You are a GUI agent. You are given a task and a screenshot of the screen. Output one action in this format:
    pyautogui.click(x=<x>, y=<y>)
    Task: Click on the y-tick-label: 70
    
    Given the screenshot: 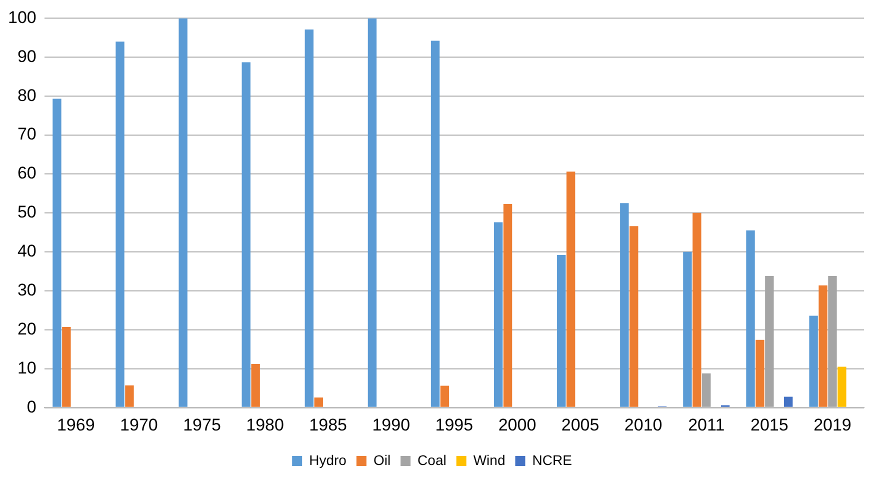 What is the action you would take?
    pyautogui.click(x=26, y=134)
    